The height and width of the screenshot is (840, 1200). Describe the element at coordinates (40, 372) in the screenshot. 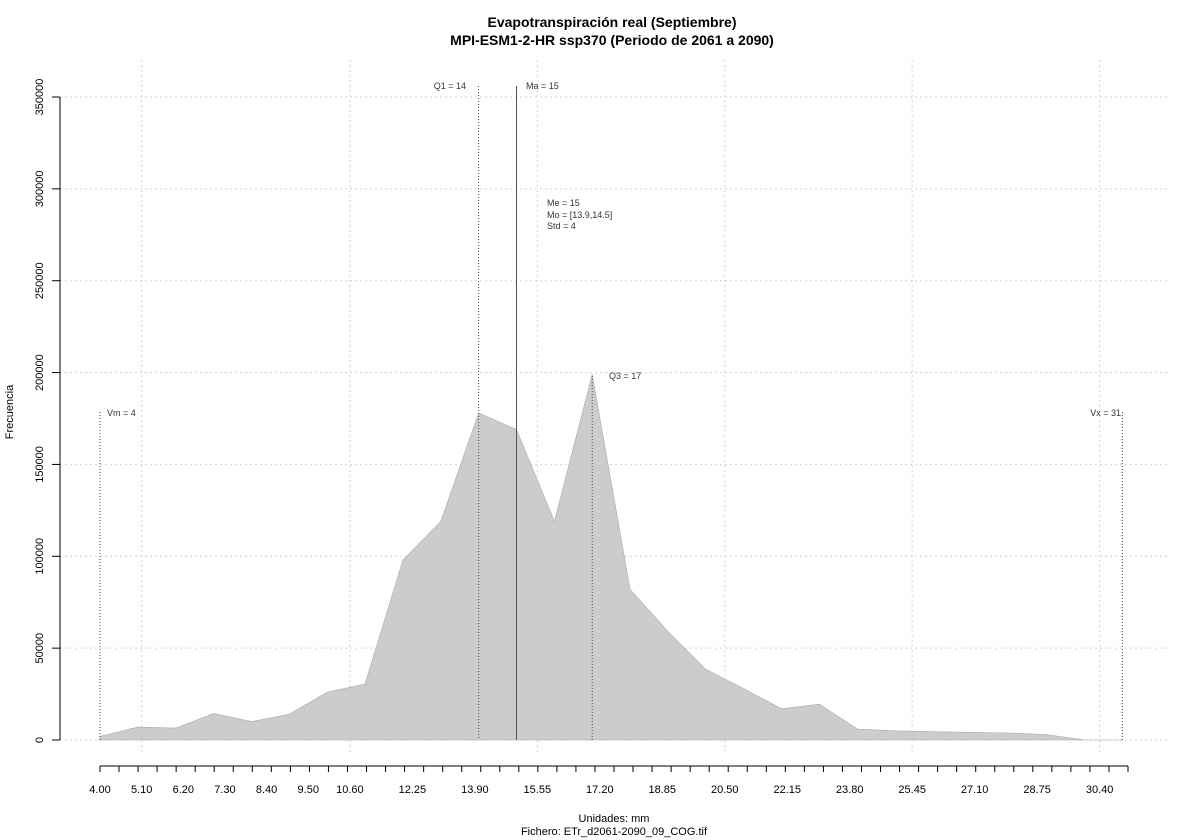

I see `y-tick-label-4: 200000` at that location.